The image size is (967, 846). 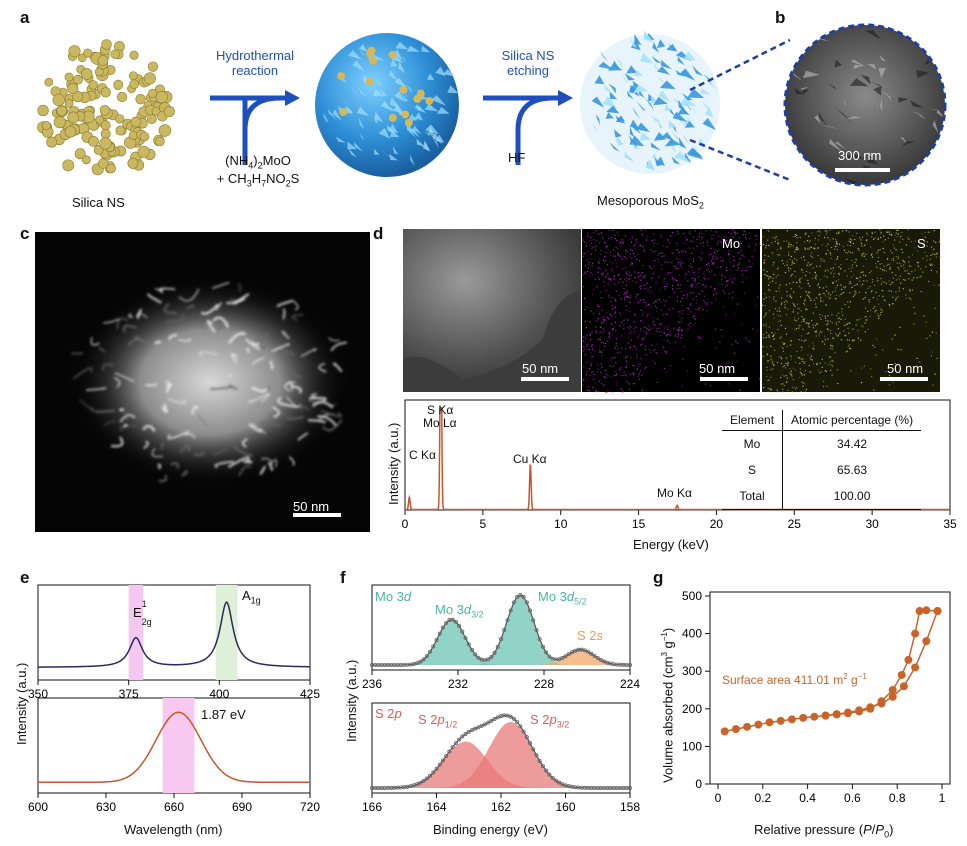 What do you see at coordinates (289, 386) in the screenshot?
I see `tem-flake` at bounding box center [289, 386].